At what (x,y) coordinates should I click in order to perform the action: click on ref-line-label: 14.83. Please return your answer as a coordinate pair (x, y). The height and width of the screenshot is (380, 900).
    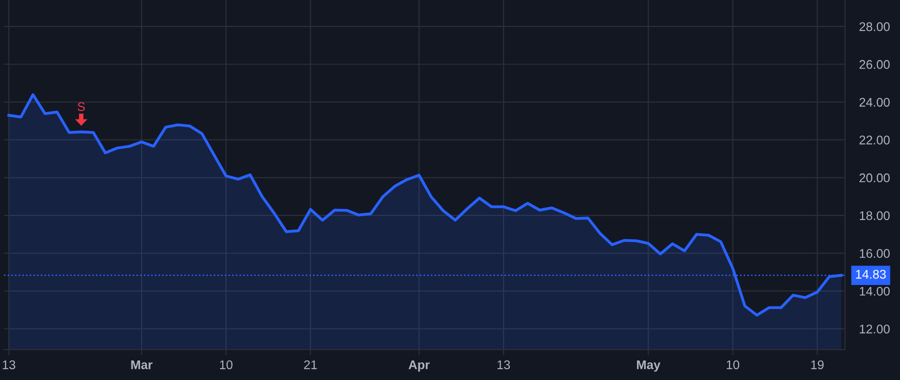
    Looking at the image, I should click on (871, 274).